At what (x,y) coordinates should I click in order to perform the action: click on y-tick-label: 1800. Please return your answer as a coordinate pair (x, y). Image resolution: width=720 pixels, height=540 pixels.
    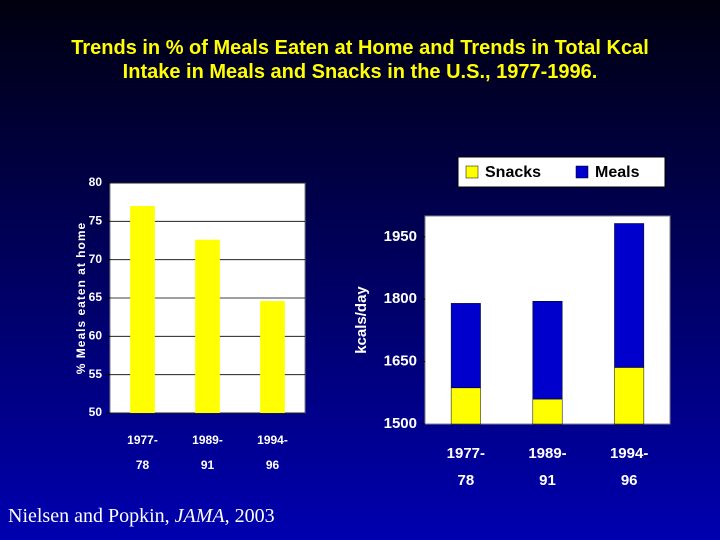
    Looking at the image, I should click on (400, 298).